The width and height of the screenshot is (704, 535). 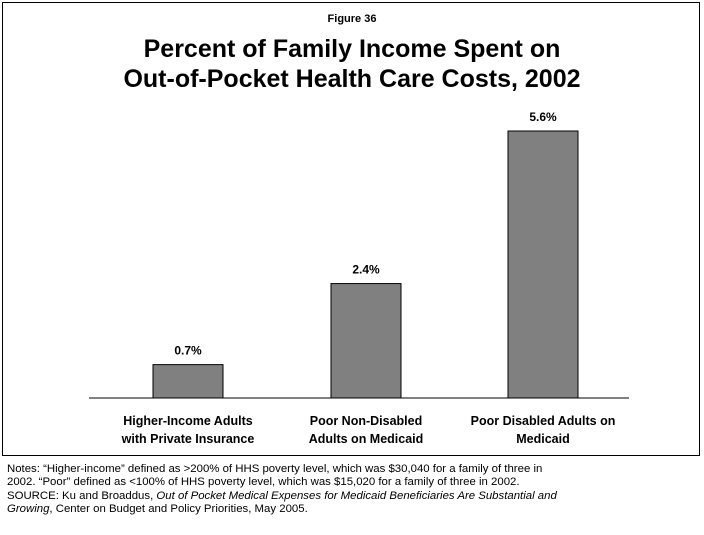 I want to click on chart-title-line-2: Out-of-Pocket Health Care Costs, 2002, so click(x=352, y=79).